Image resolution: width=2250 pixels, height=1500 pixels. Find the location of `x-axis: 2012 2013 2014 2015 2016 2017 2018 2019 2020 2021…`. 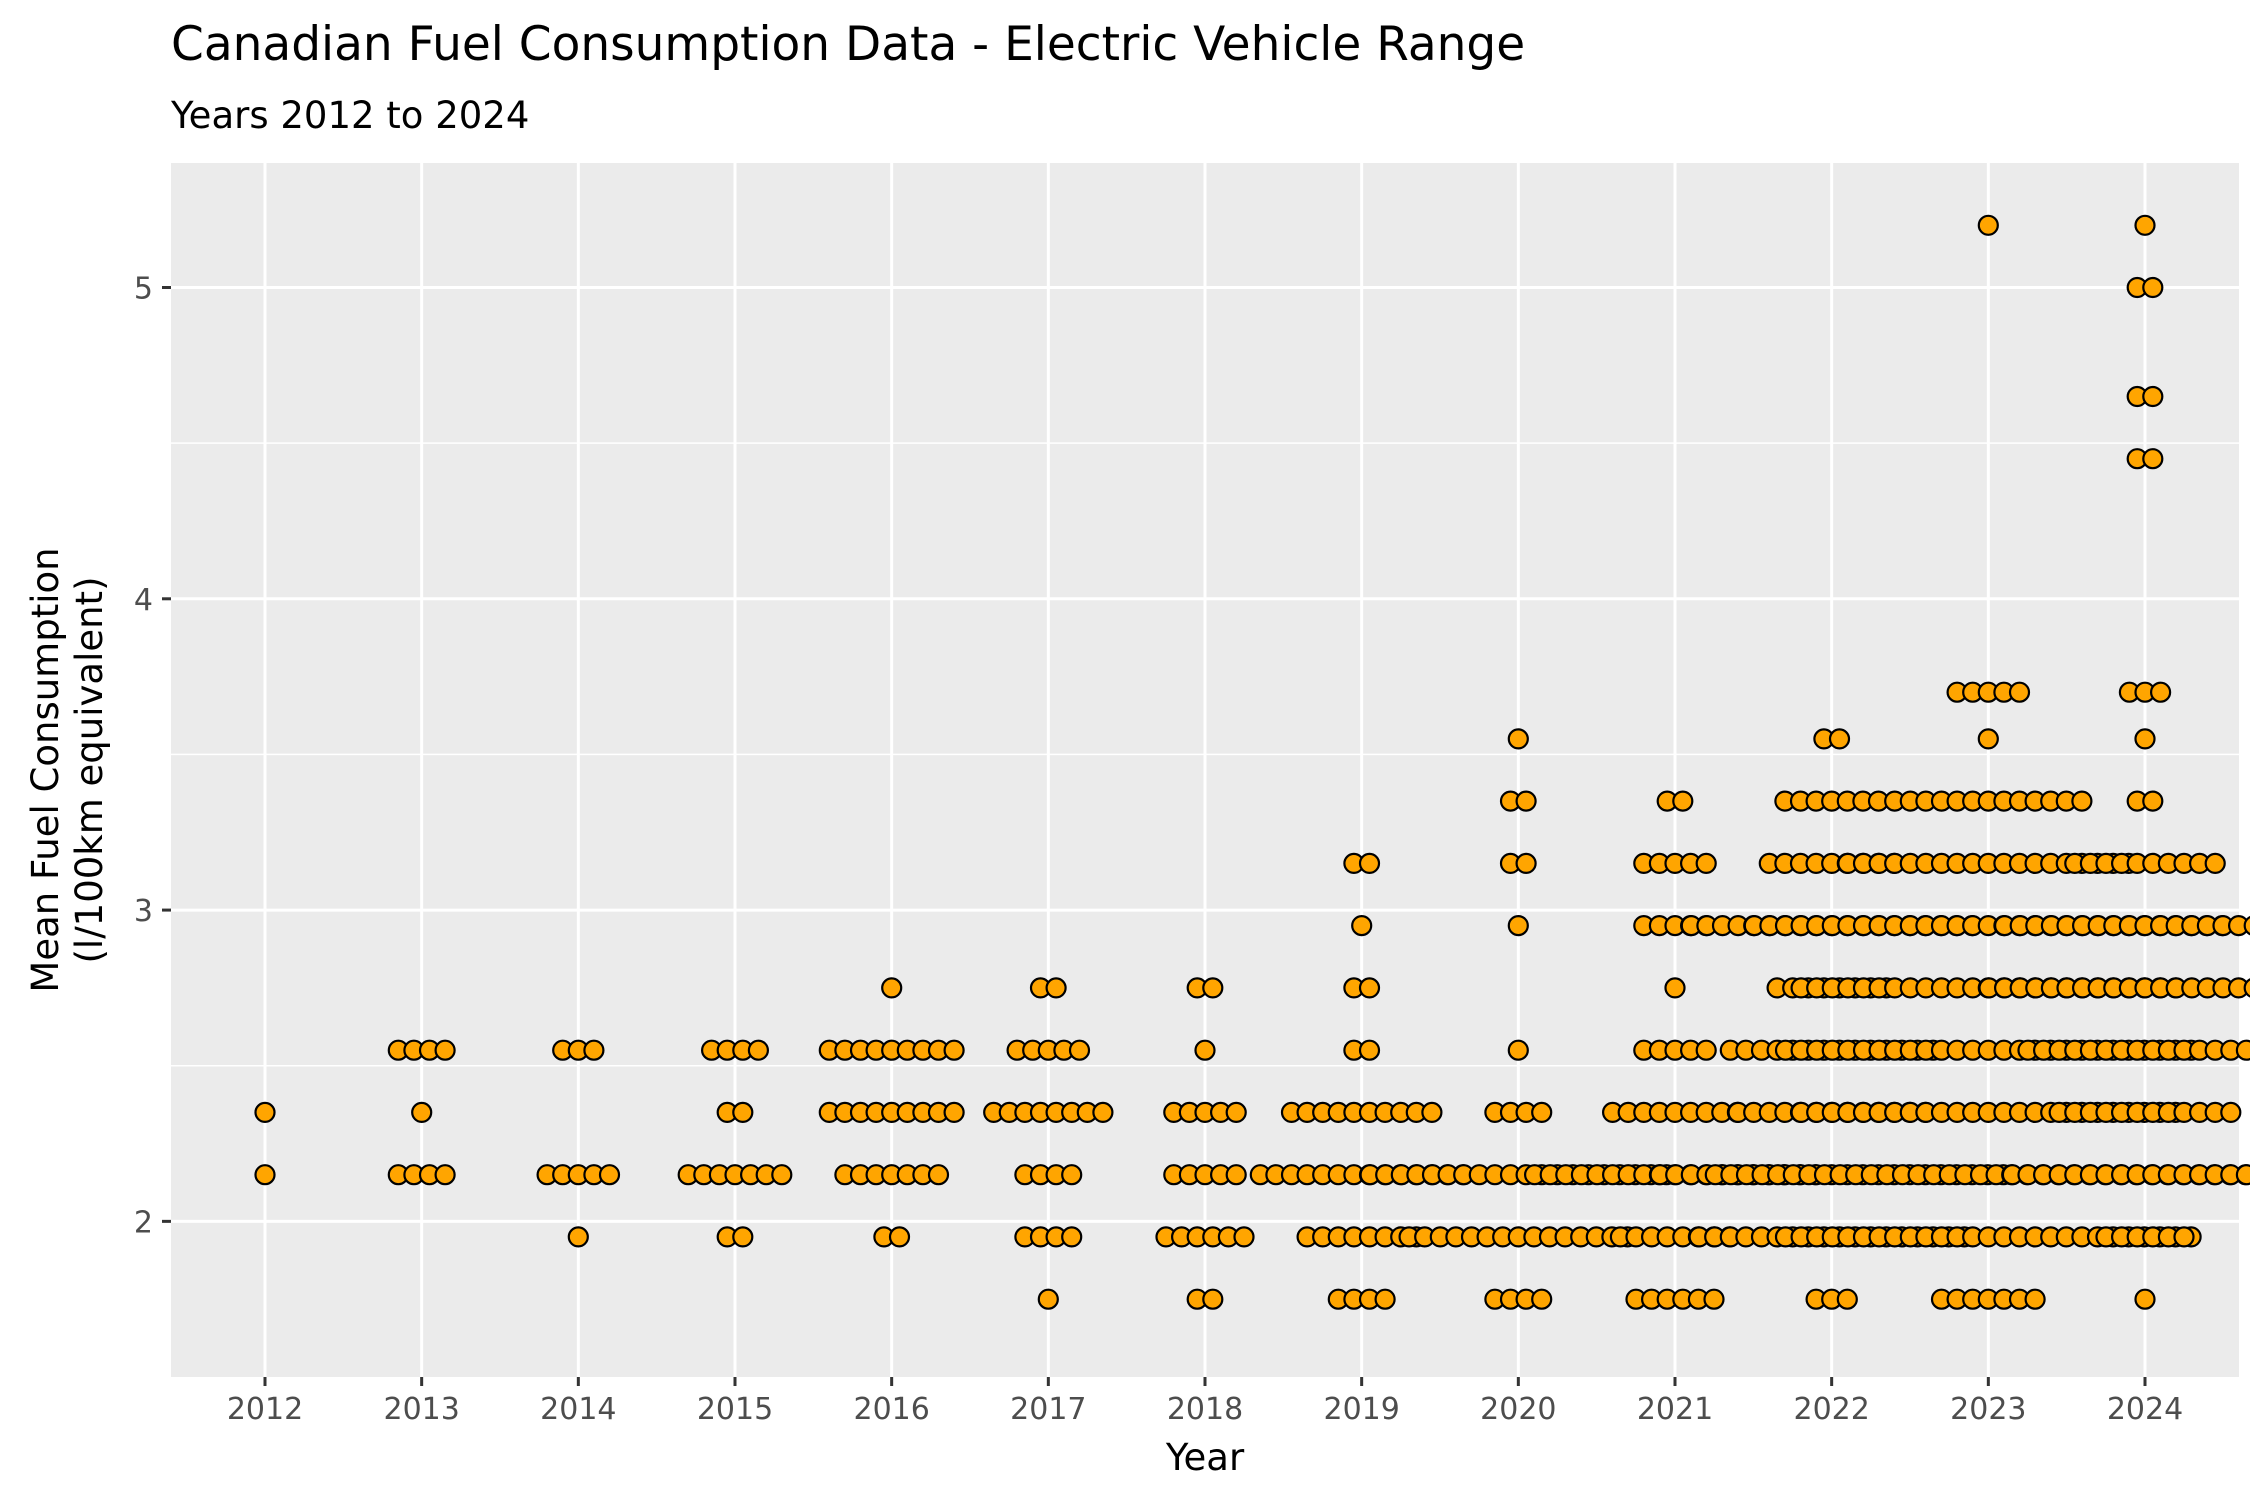

x-axis: 2012 2013 2014 2015 2016 2017 2018 2019 2020 2021… is located at coordinates (1205, 1402).